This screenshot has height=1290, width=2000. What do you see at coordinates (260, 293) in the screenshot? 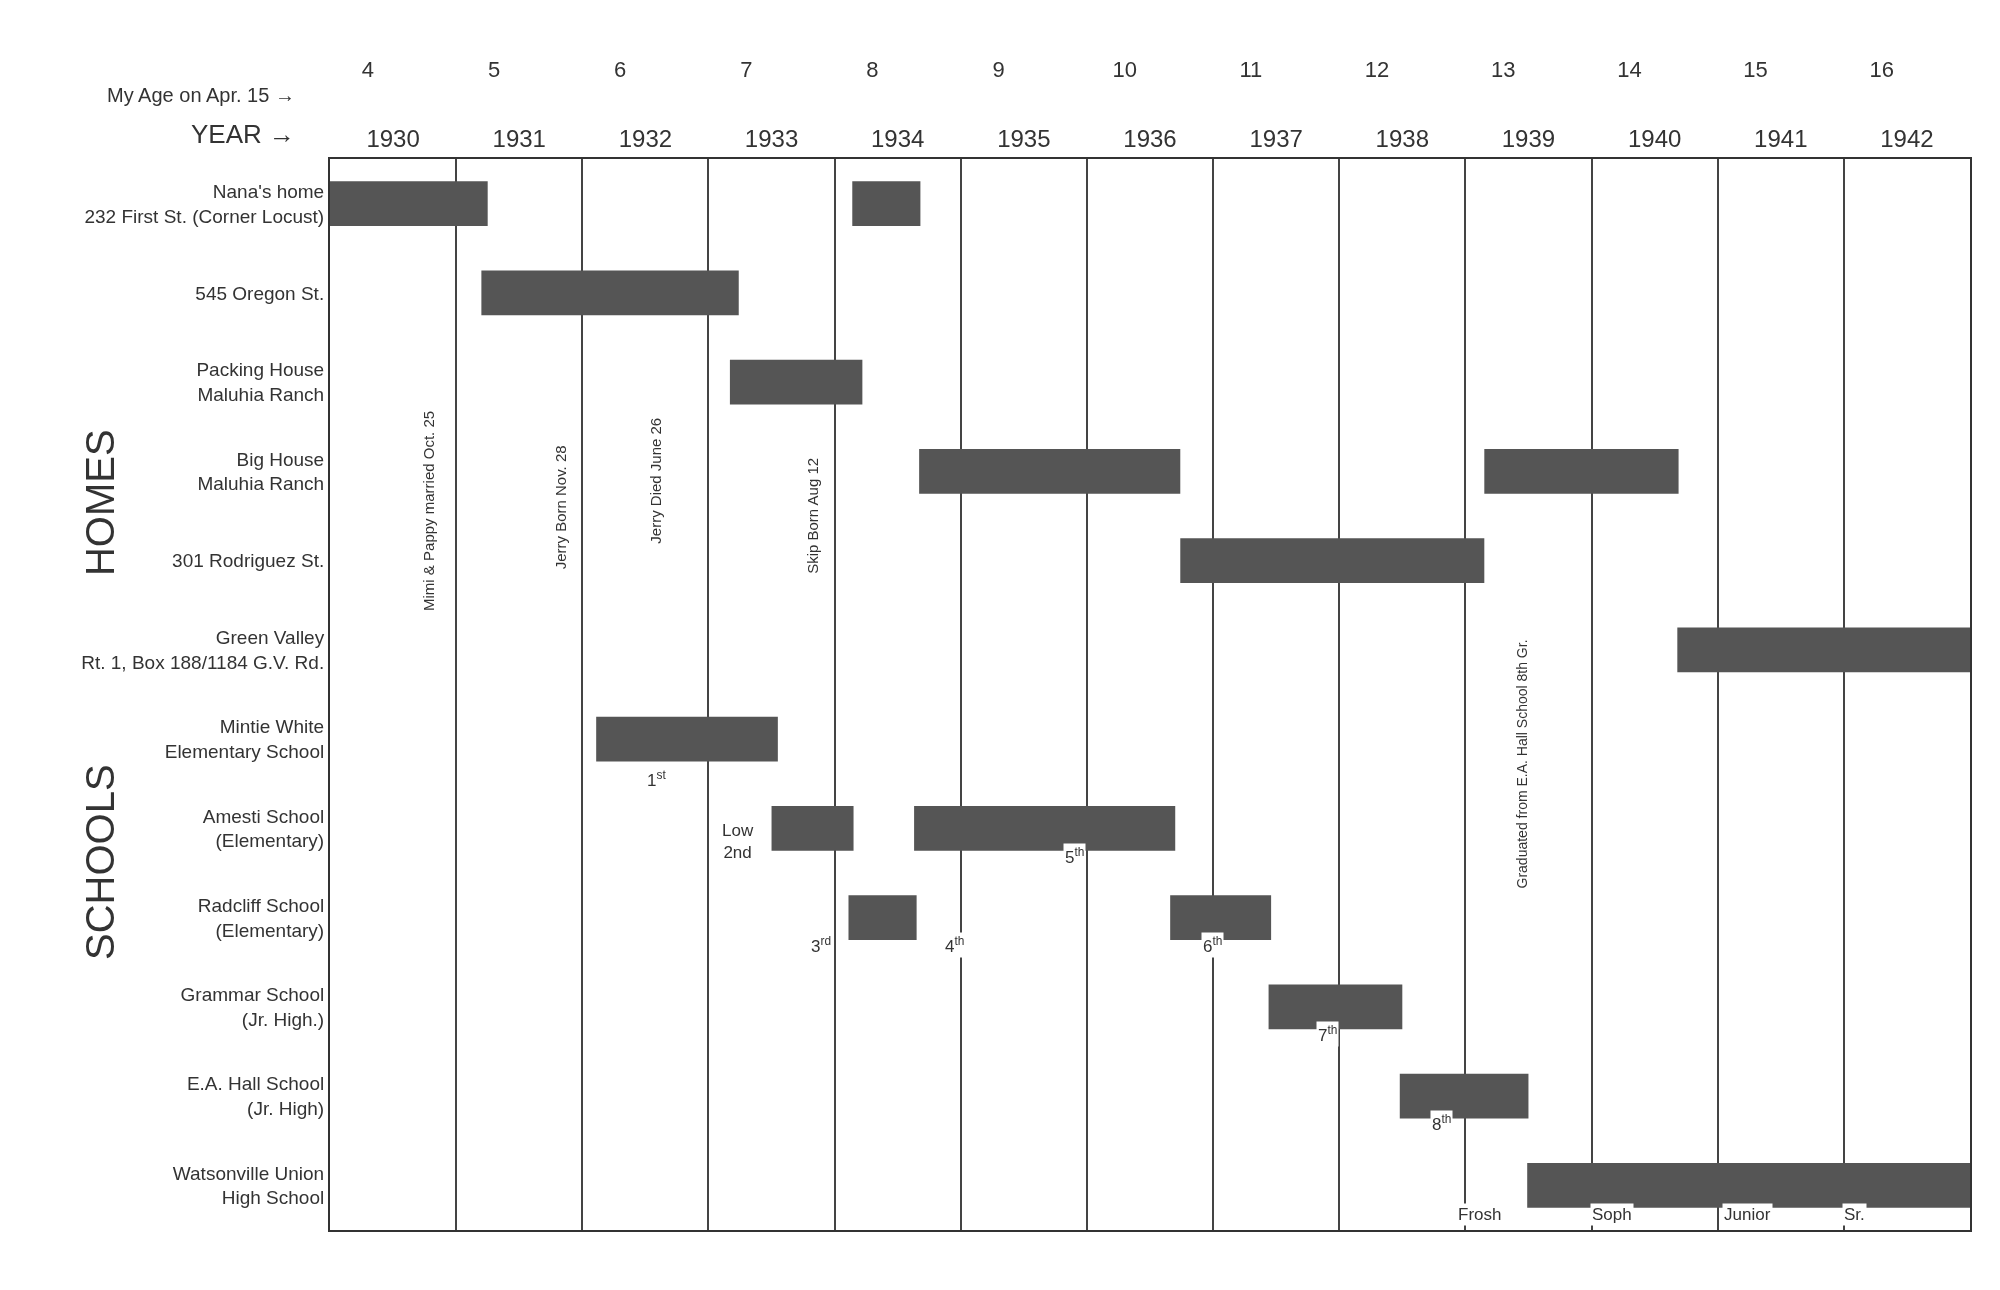
I see `y-tick-label: 545 Oregon St.` at bounding box center [260, 293].